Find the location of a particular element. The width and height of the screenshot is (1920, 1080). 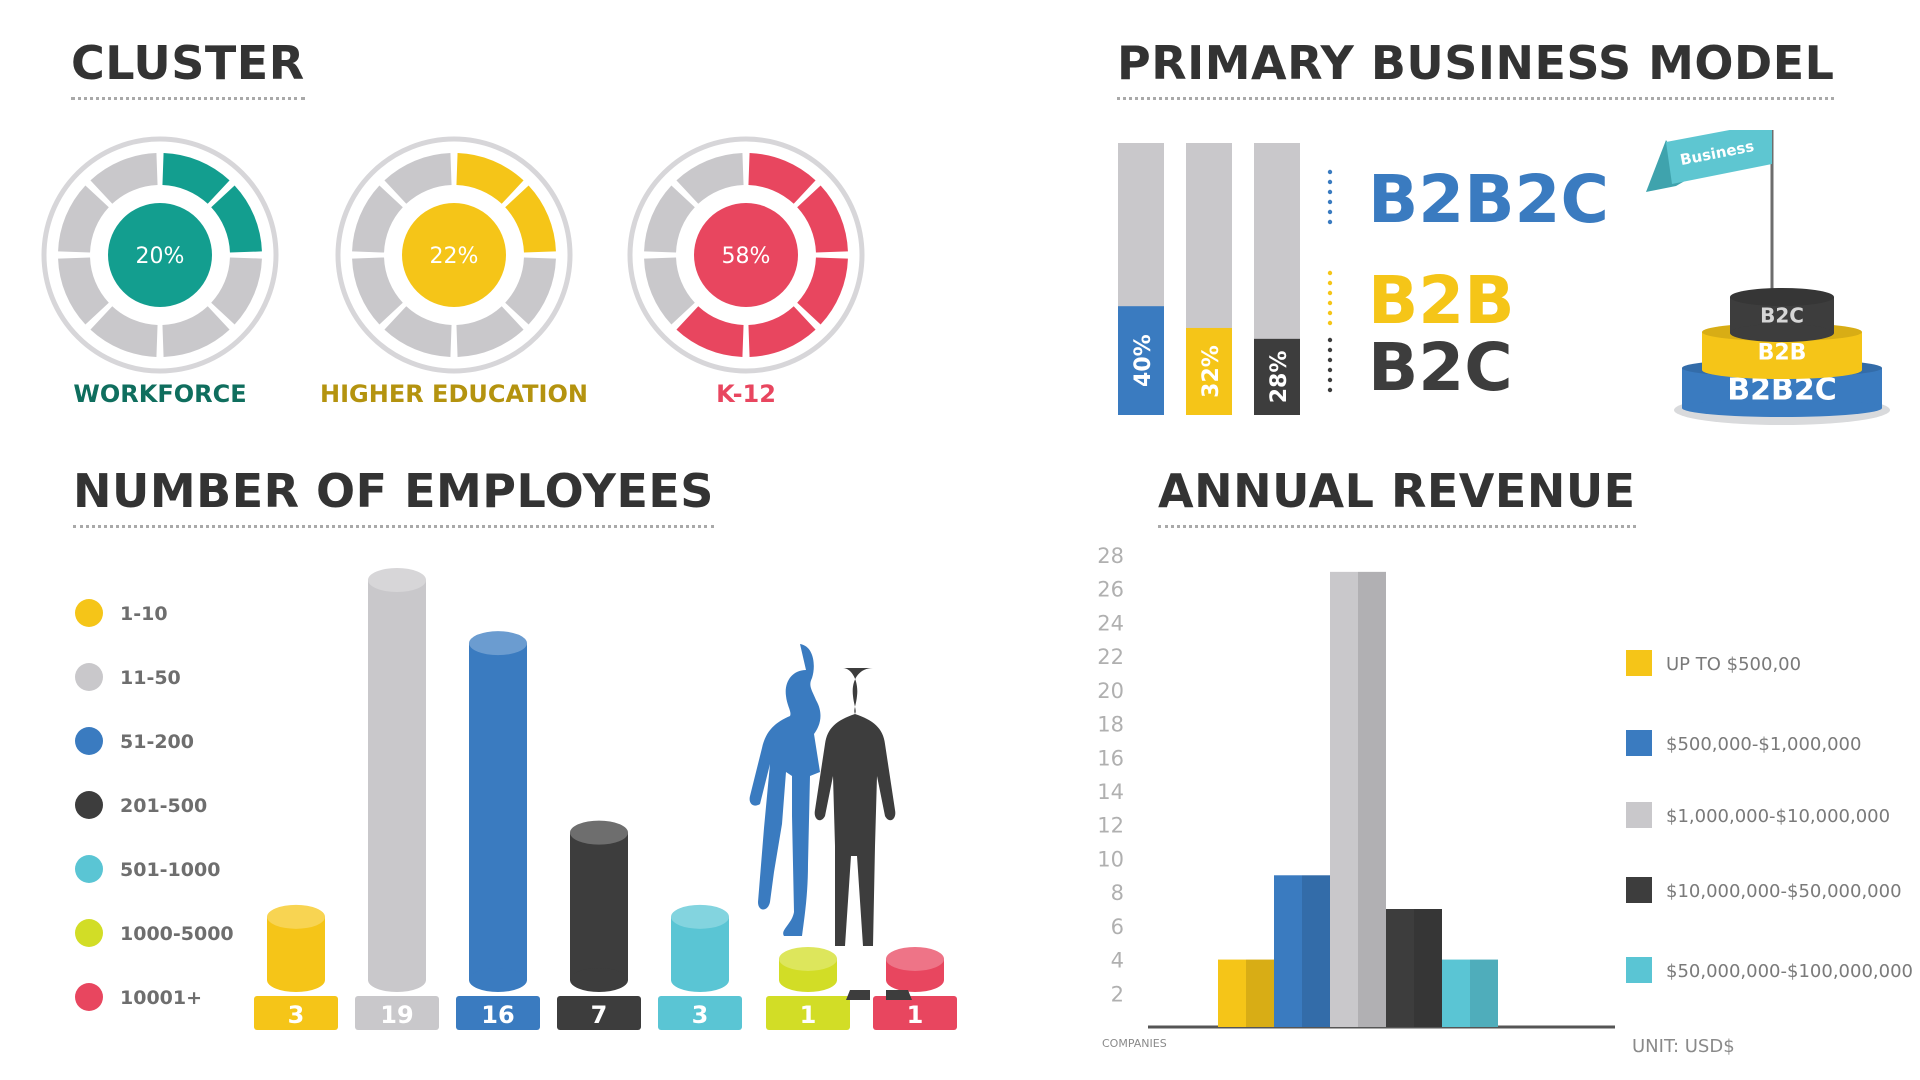

revenue-legend-item: $50,000,000-$100,000,000 is located at coordinates (1769, 970).